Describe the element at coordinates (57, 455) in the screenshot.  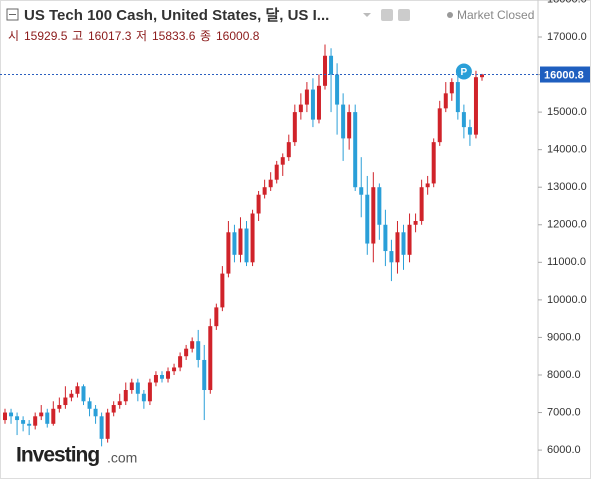
I see `watermark: Investing` at that location.